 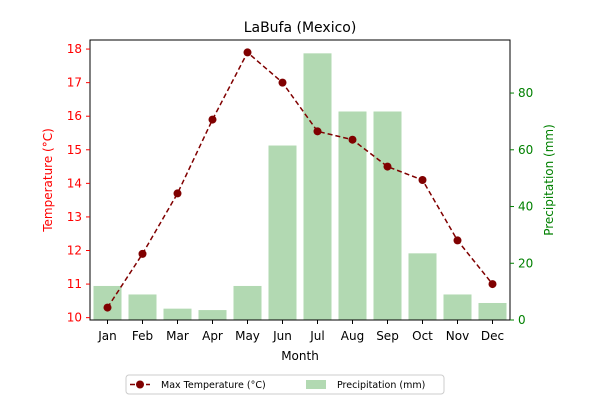 What do you see at coordinates (74, 150) in the screenshot?
I see `temperature-tick-label: 15` at bounding box center [74, 150].